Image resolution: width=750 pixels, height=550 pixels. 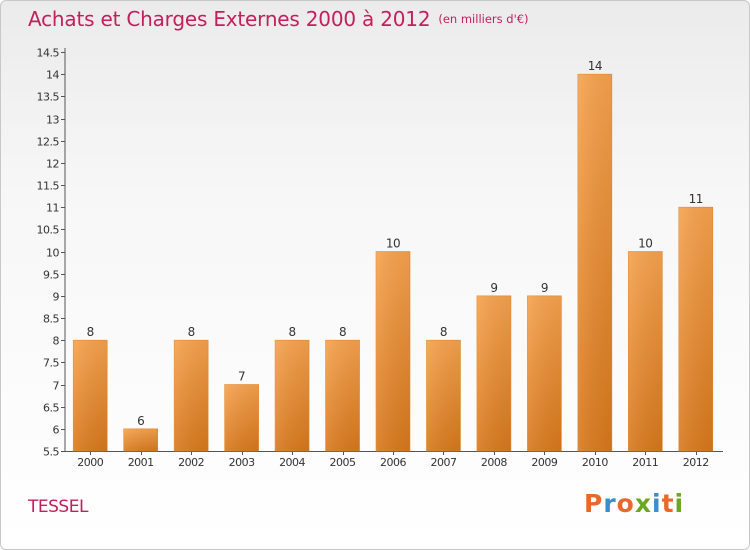 What do you see at coordinates (595, 462) in the screenshot?
I see `x-tick-label: 2010` at bounding box center [595, 462].